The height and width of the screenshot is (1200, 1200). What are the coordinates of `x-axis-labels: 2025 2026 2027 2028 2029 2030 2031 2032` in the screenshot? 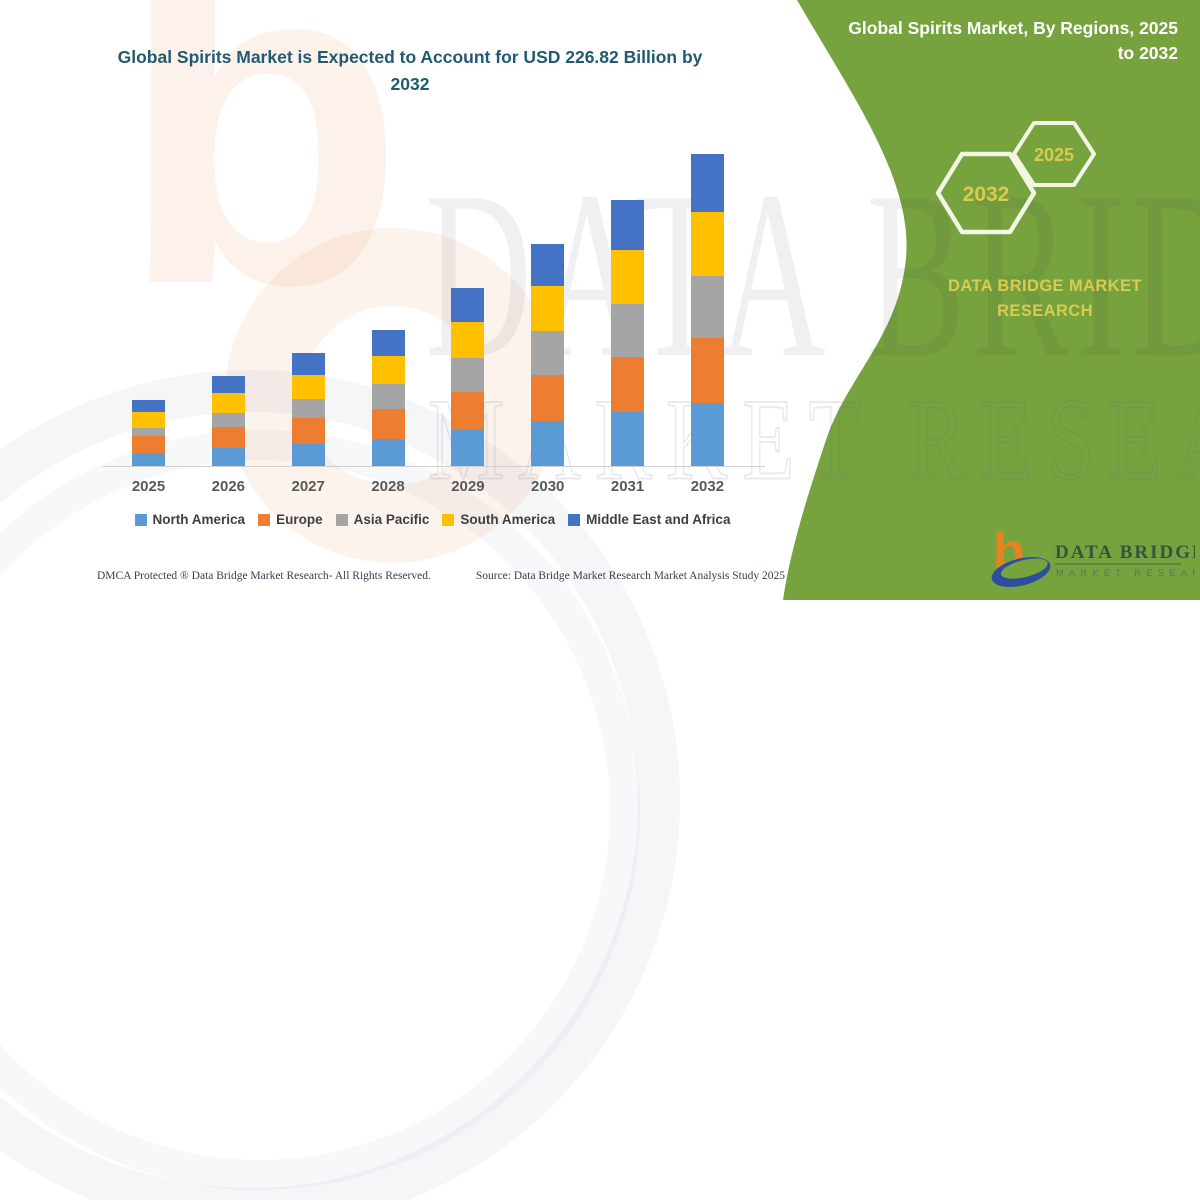 It's located at (428, 486).